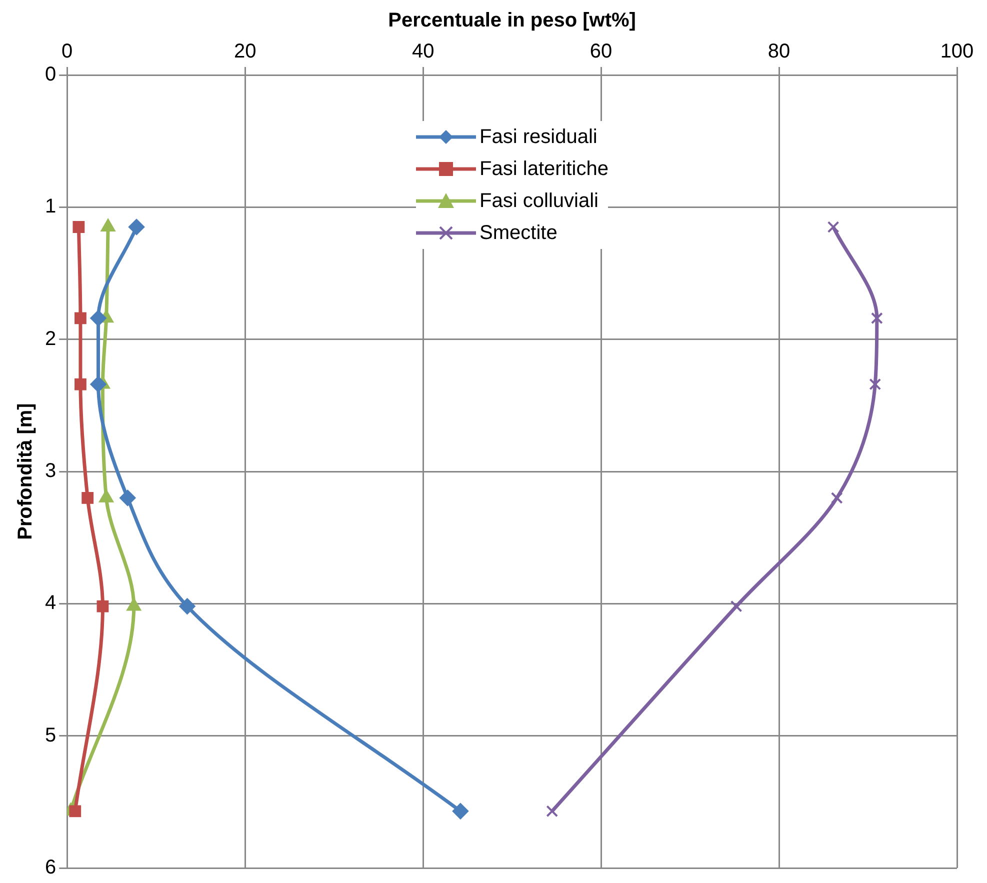  Describe the element at coordinates (67, 51) in the screenshot. I see `x-tick-label: 0` at that location.